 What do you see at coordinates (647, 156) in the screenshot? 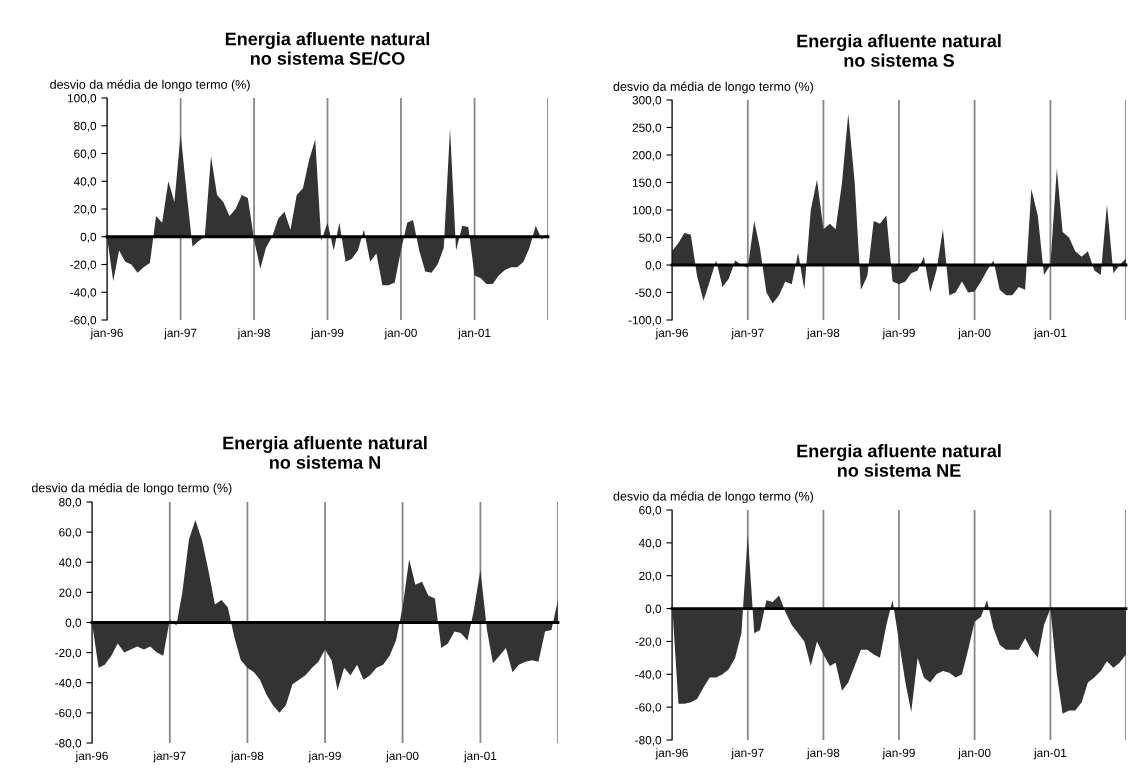
I see `y-tick-label: 200,0` at bounding box center [647, 156].